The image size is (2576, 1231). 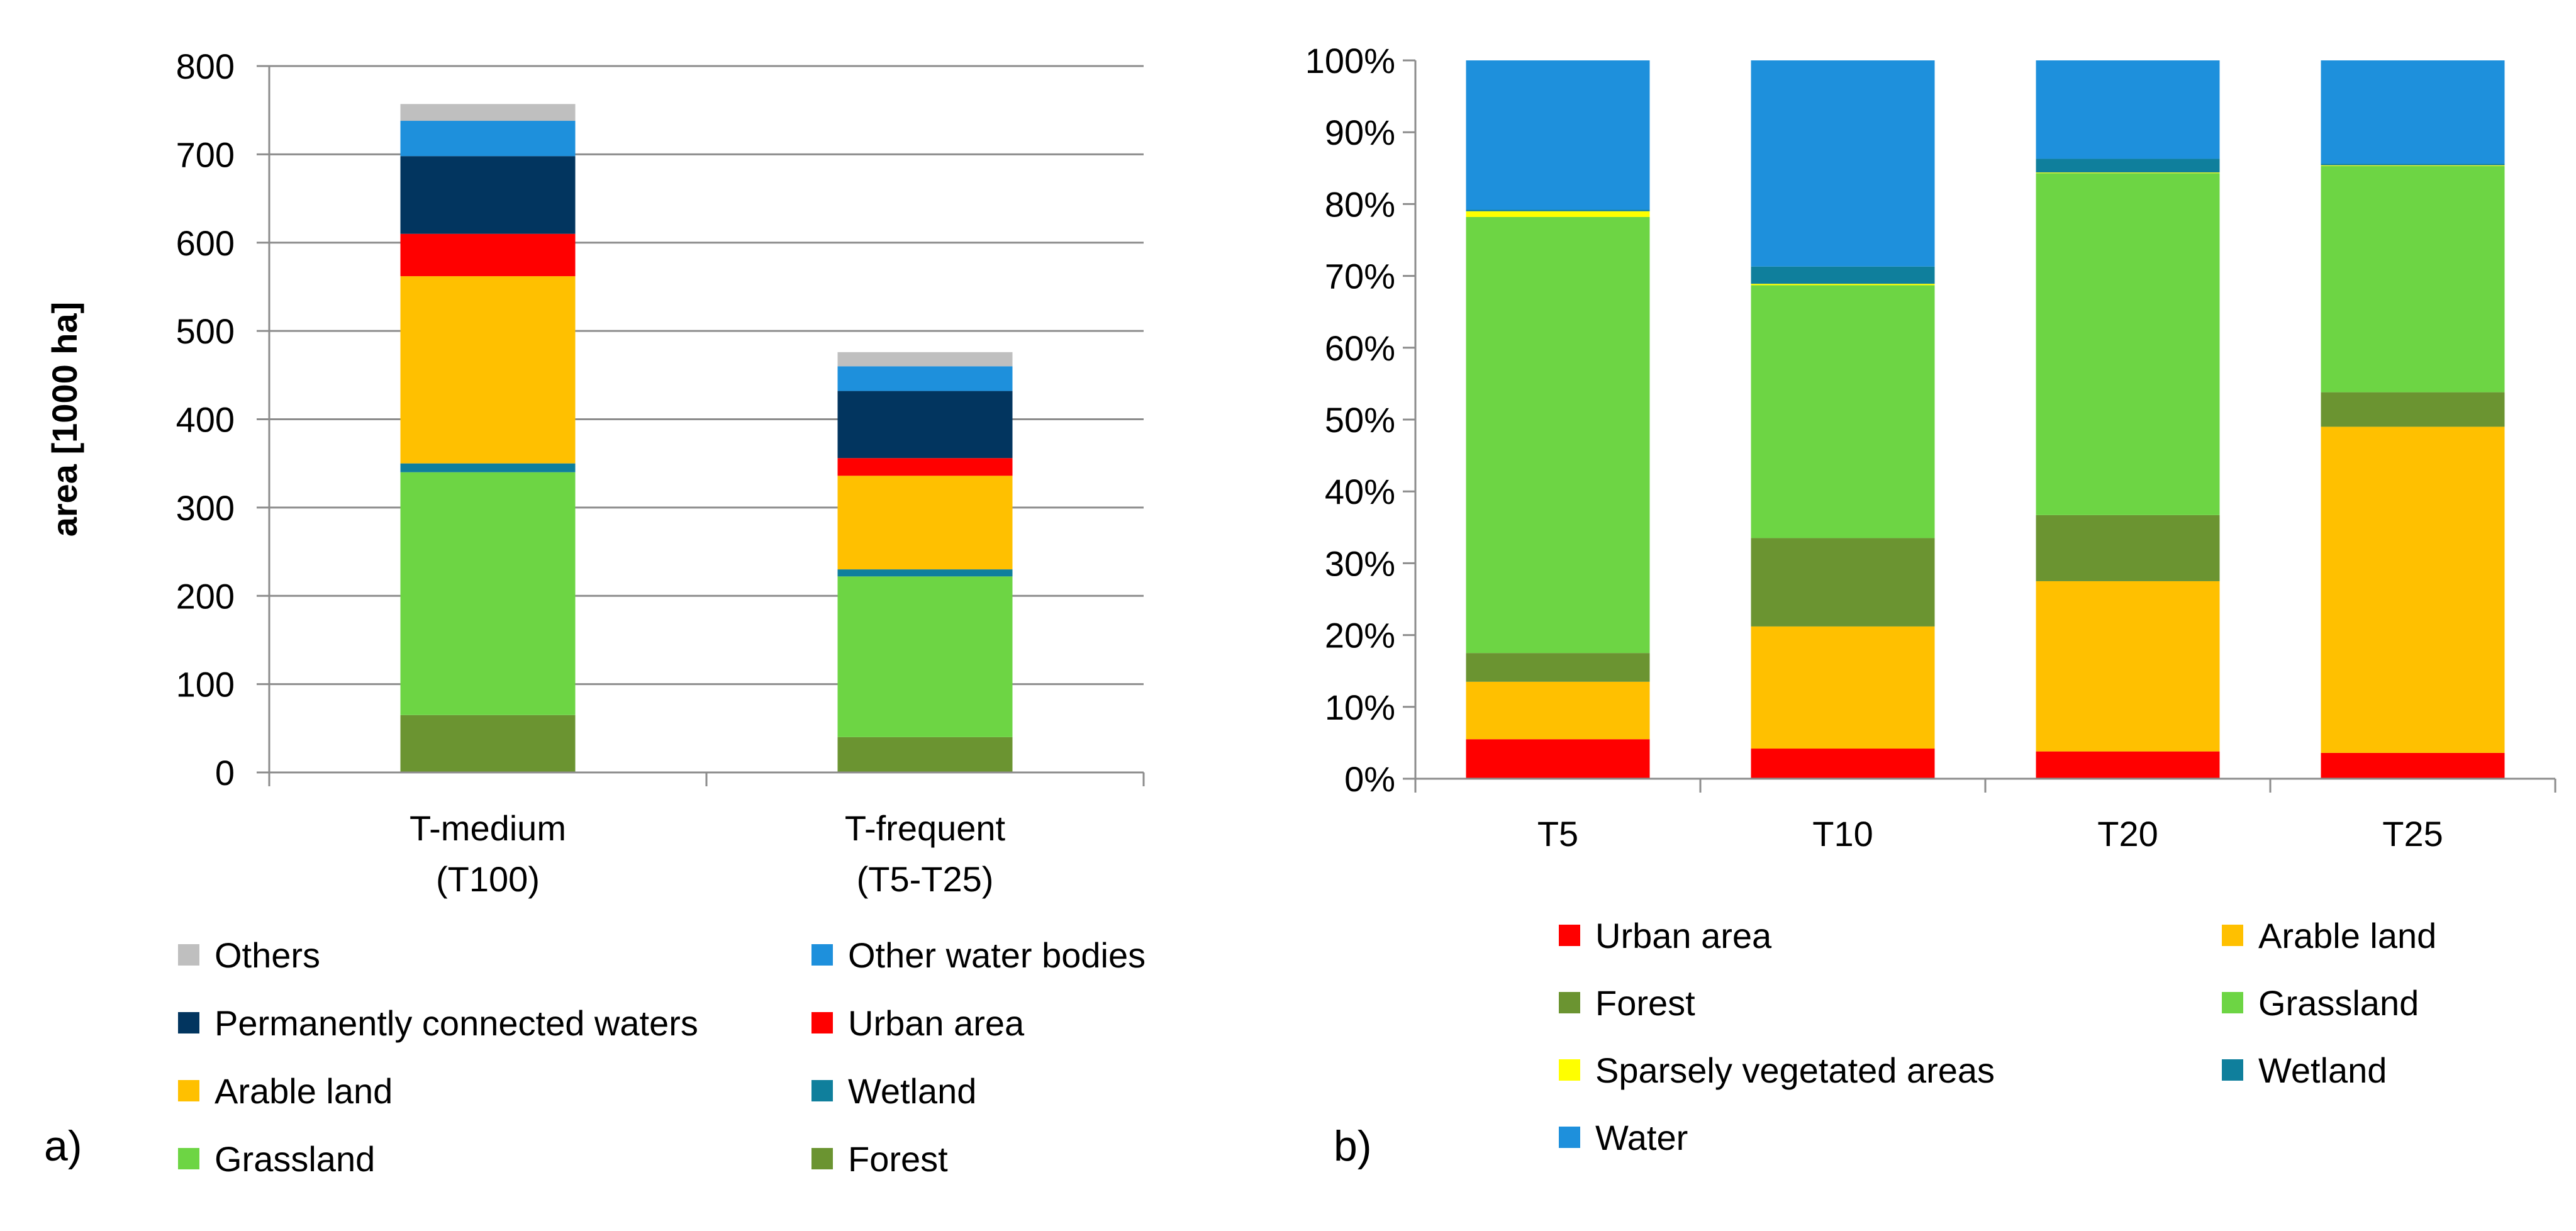 What do you see at coordinates (1369, 779) in the screenshot?
I see `y-tick-label: 0%` at bounding box center [1369, 779].